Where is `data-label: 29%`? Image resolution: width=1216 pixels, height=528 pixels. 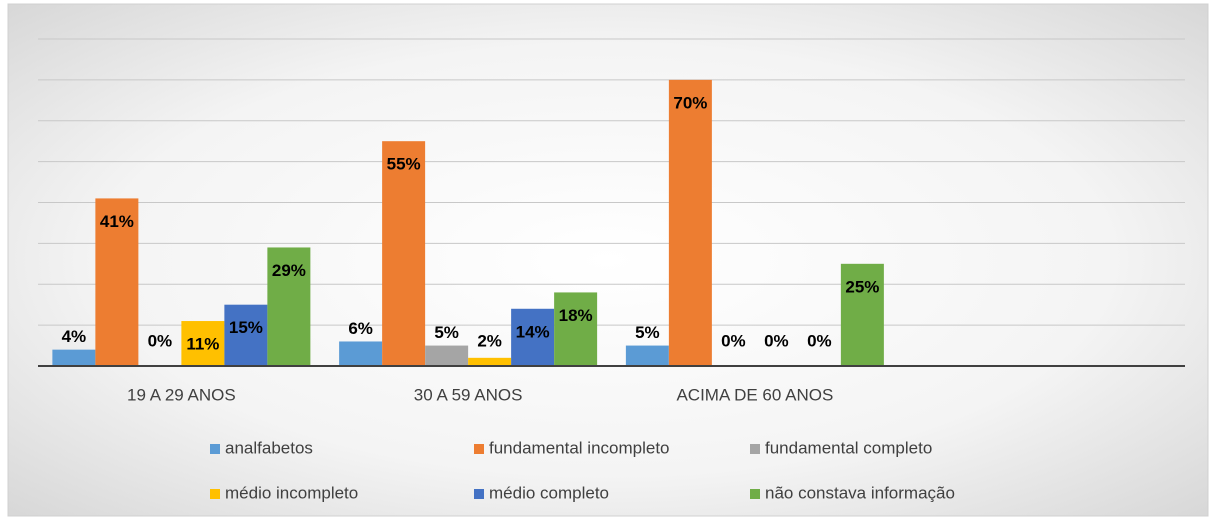 data-label: 29% is located at coordinates (289, 270).